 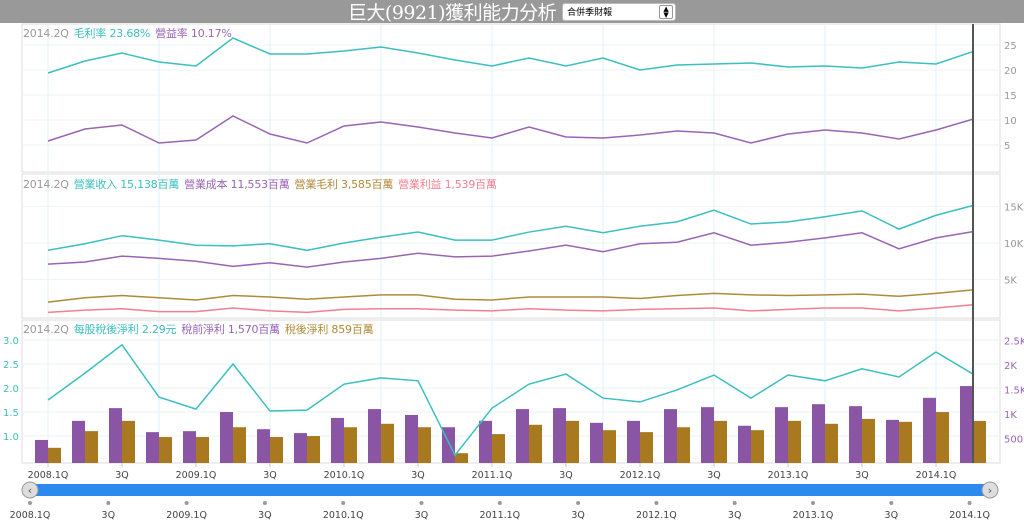 I want to click on x-tick-label: 2012.1Q, so click(x=640, y=475).